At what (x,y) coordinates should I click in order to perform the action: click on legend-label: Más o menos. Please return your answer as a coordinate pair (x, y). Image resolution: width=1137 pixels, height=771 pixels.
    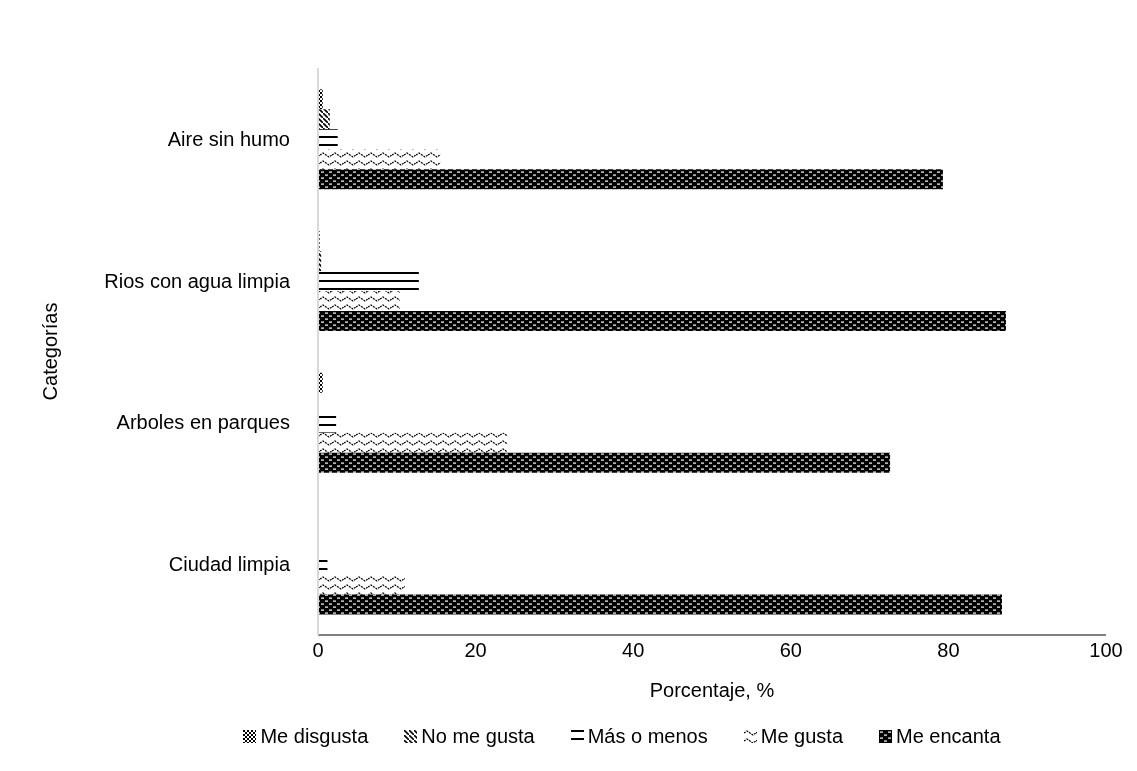
    Looking at the image, I should click on (647, 736).